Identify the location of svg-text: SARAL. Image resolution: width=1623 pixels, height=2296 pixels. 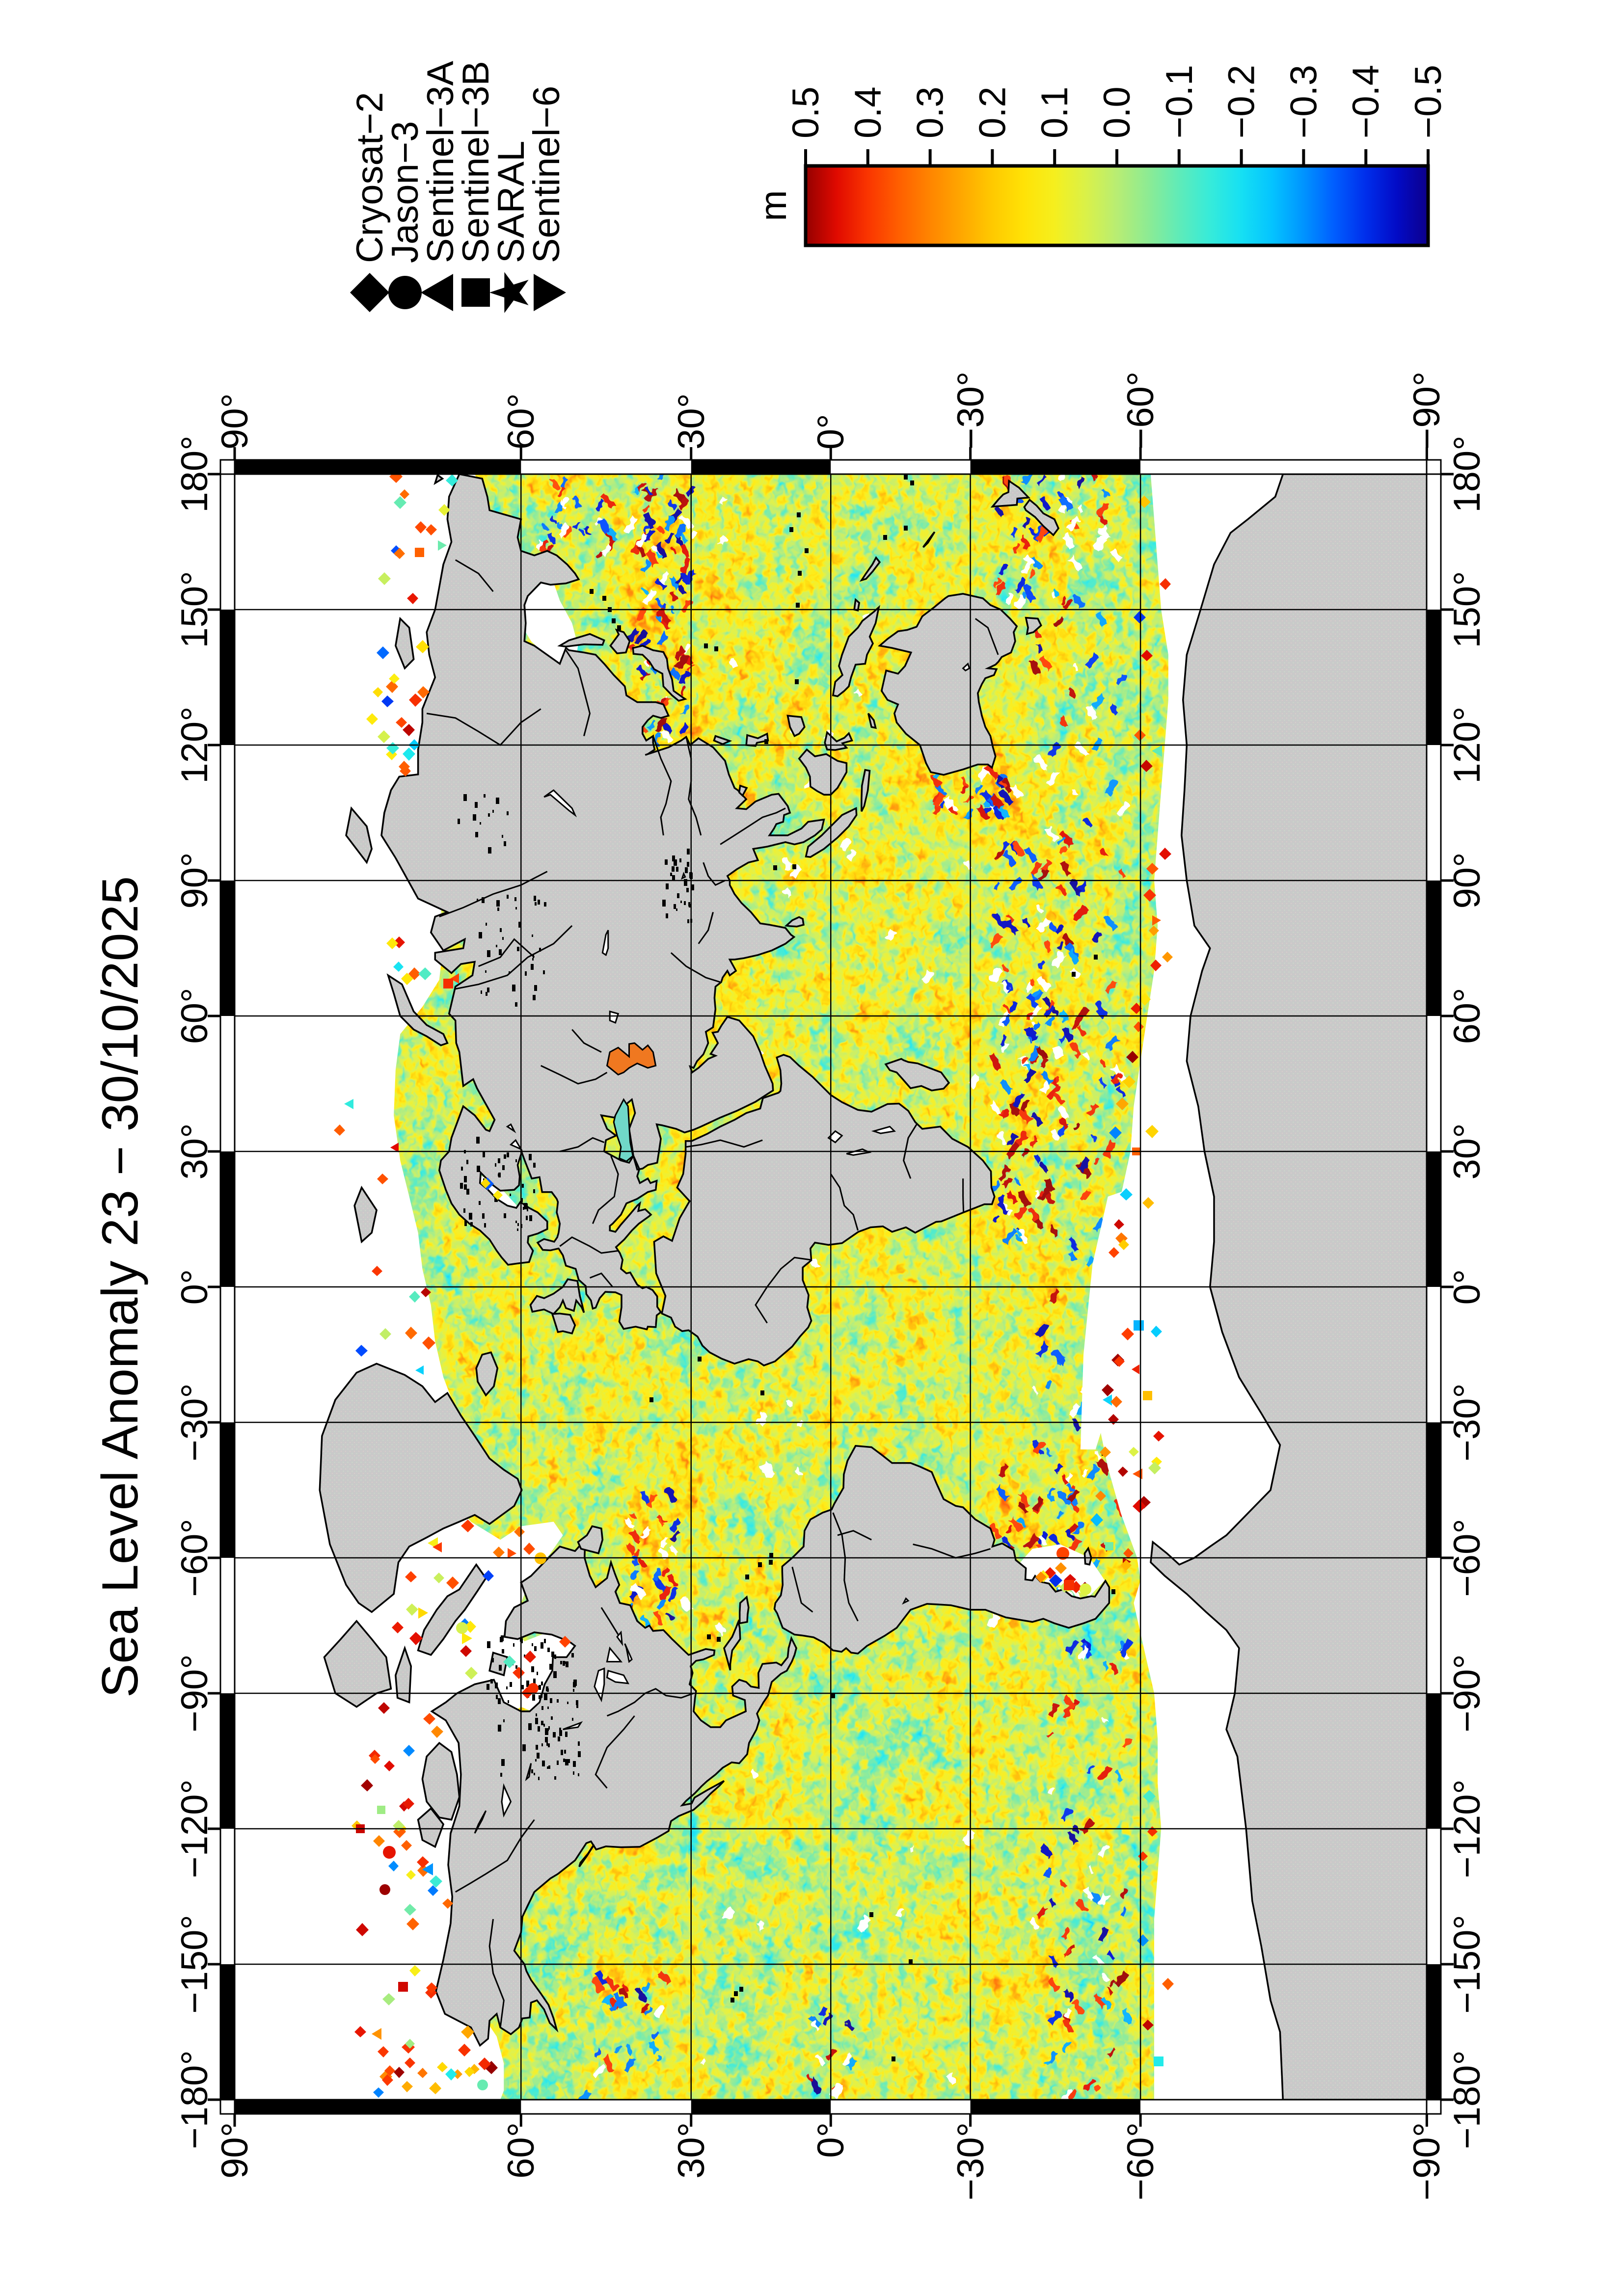
(511, 202).